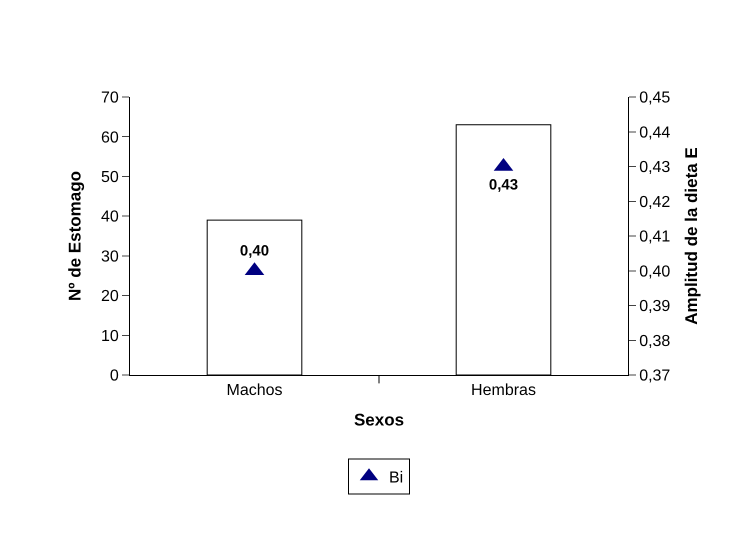 Image resolution: width=752 pixels, height=541 pixels. Describe the element at coordinates (110, 137) in the screenshot. I see `y-tick-label: 60` at that location.